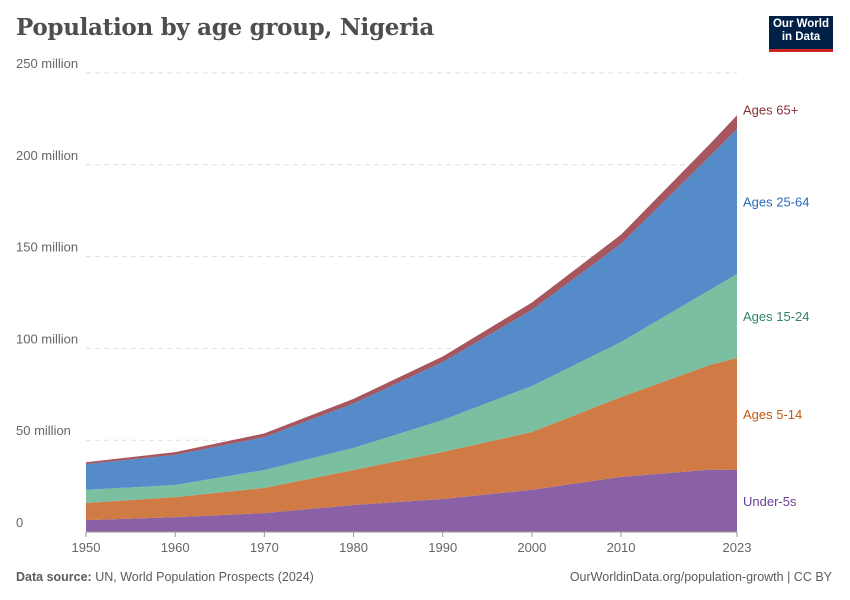 The image size is (850, 600). What do you see at coordinates (86, 547) in the screenshot?
I see `x-tick-label: 1950` at bounding box center [86, 547].